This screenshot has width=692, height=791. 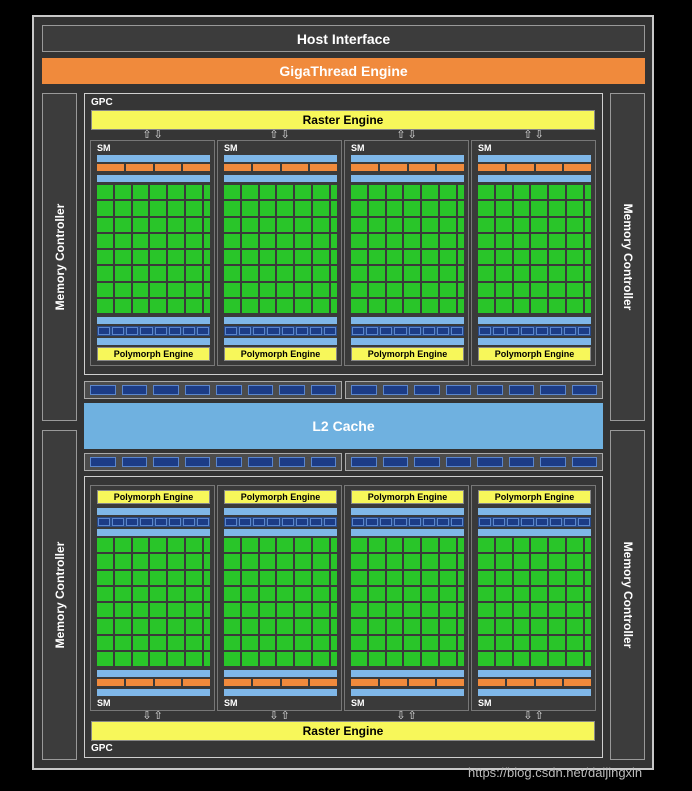 What do you see at coordinates (534, 158) in the screenshot?
I see `dispatch-unit-bar` at bounding box center [534, 158].